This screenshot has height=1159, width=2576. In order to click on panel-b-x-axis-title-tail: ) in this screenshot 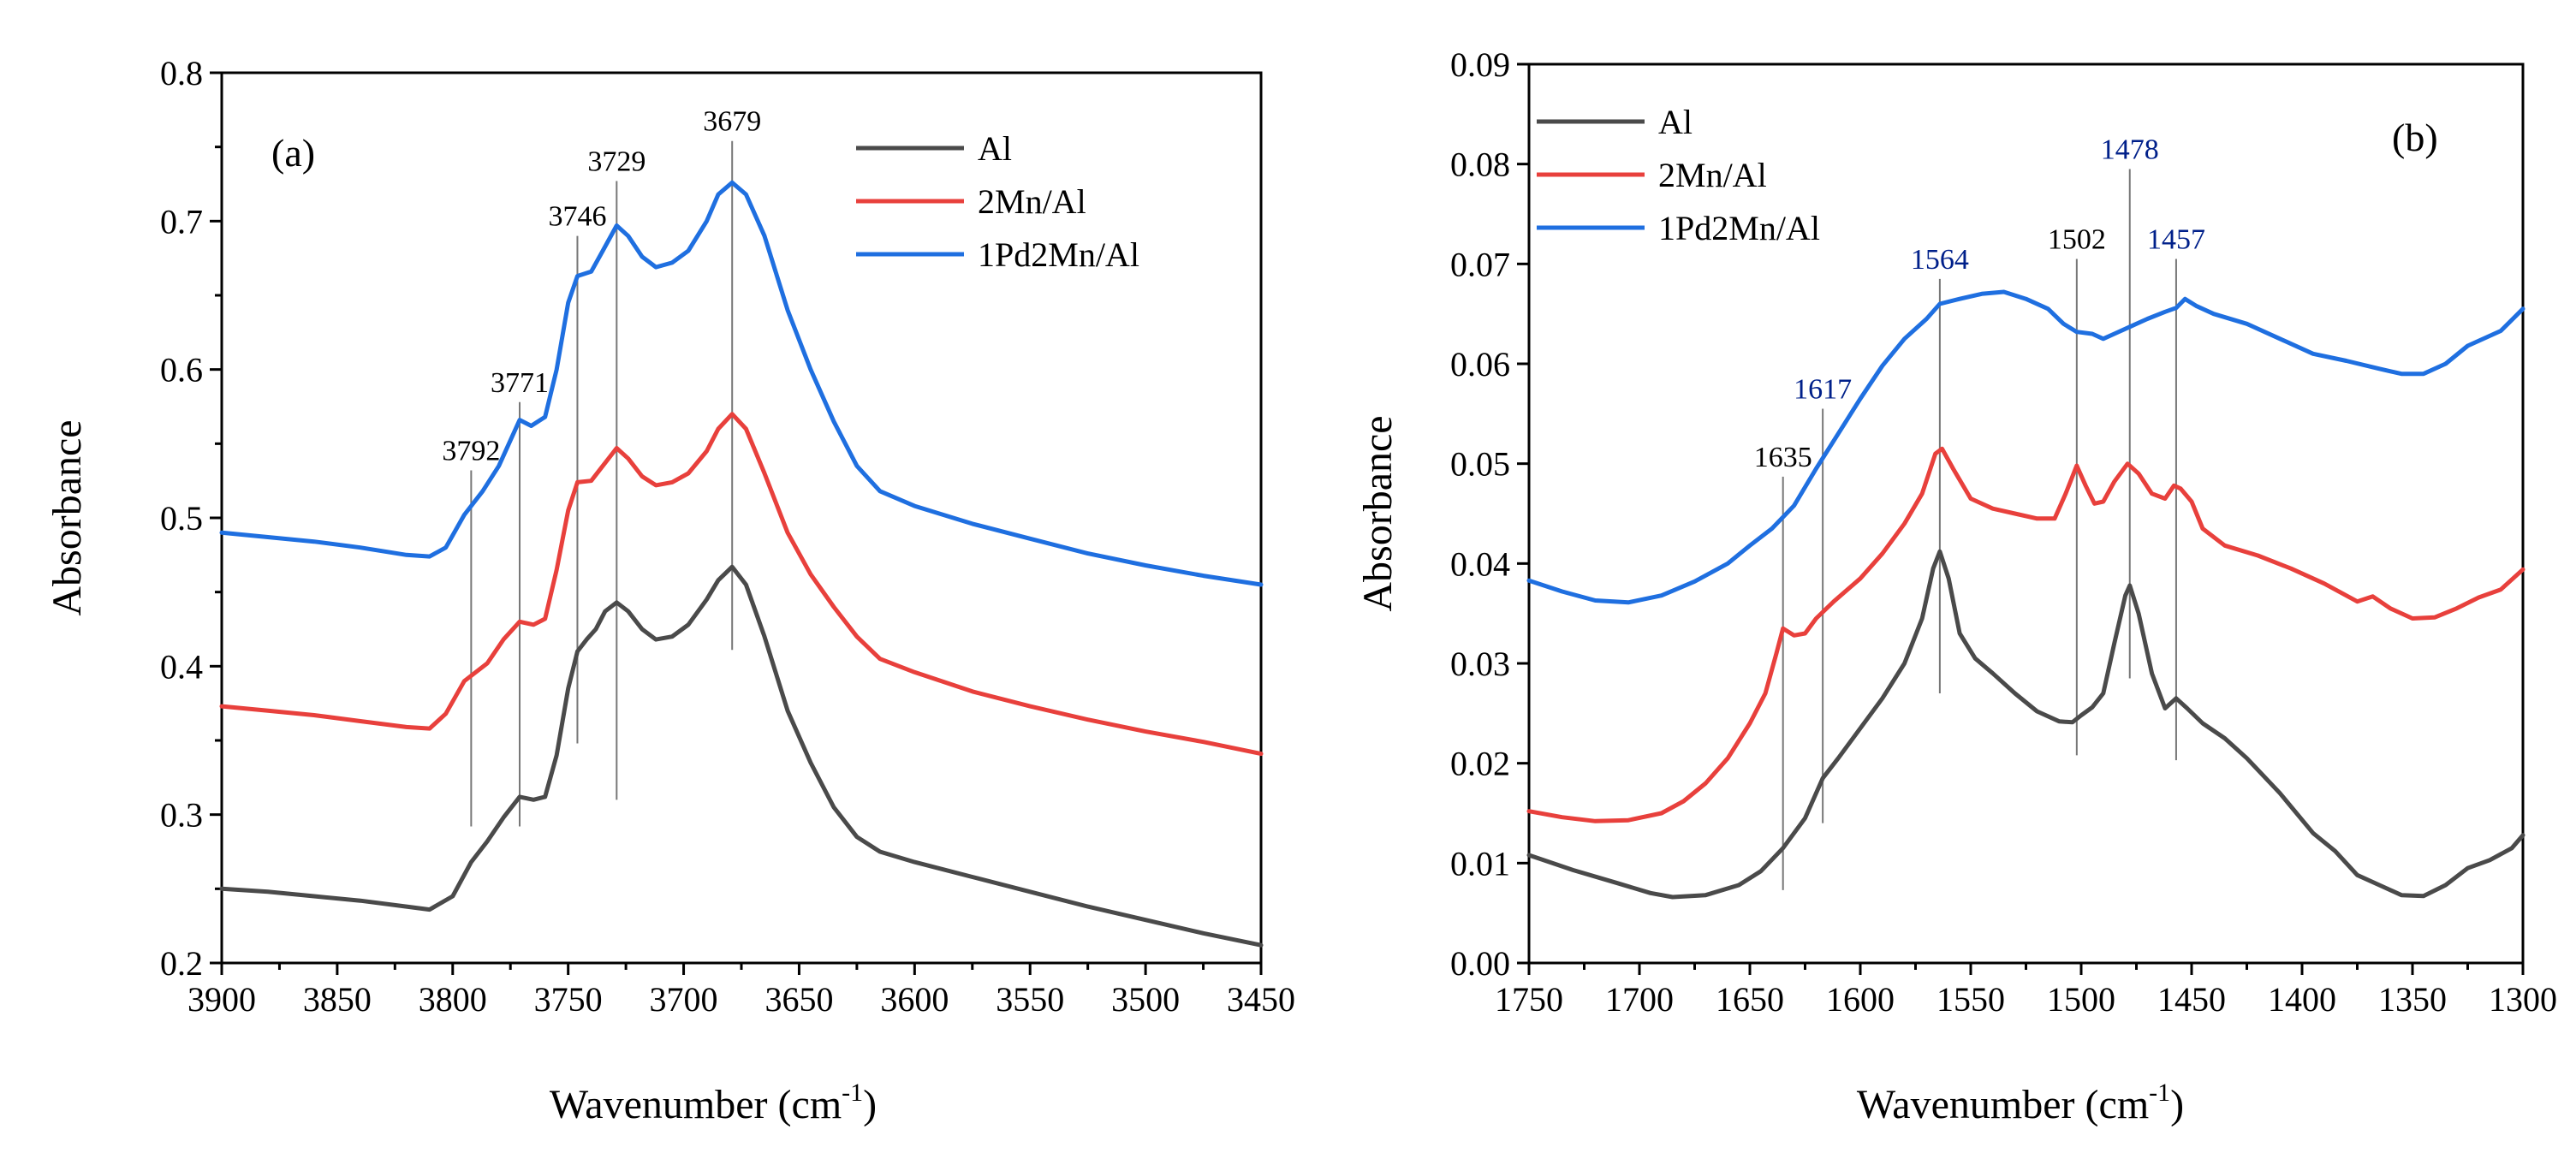, I will do `click(2177, 1104)`.